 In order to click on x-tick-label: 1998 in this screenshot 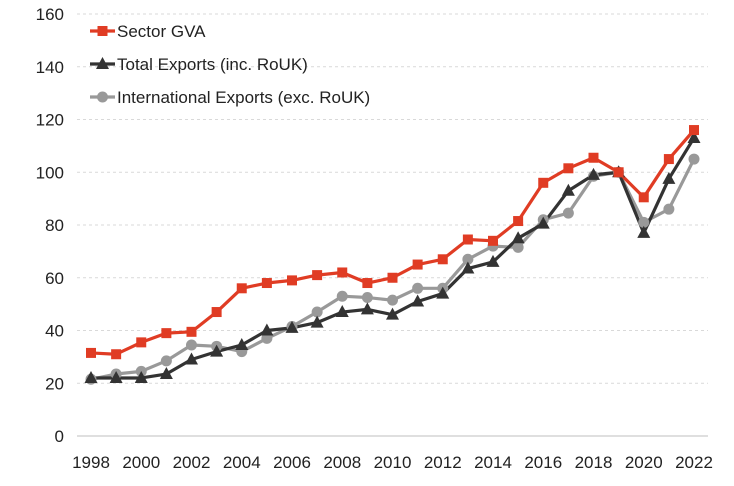, I will do `click(91, 462)`.